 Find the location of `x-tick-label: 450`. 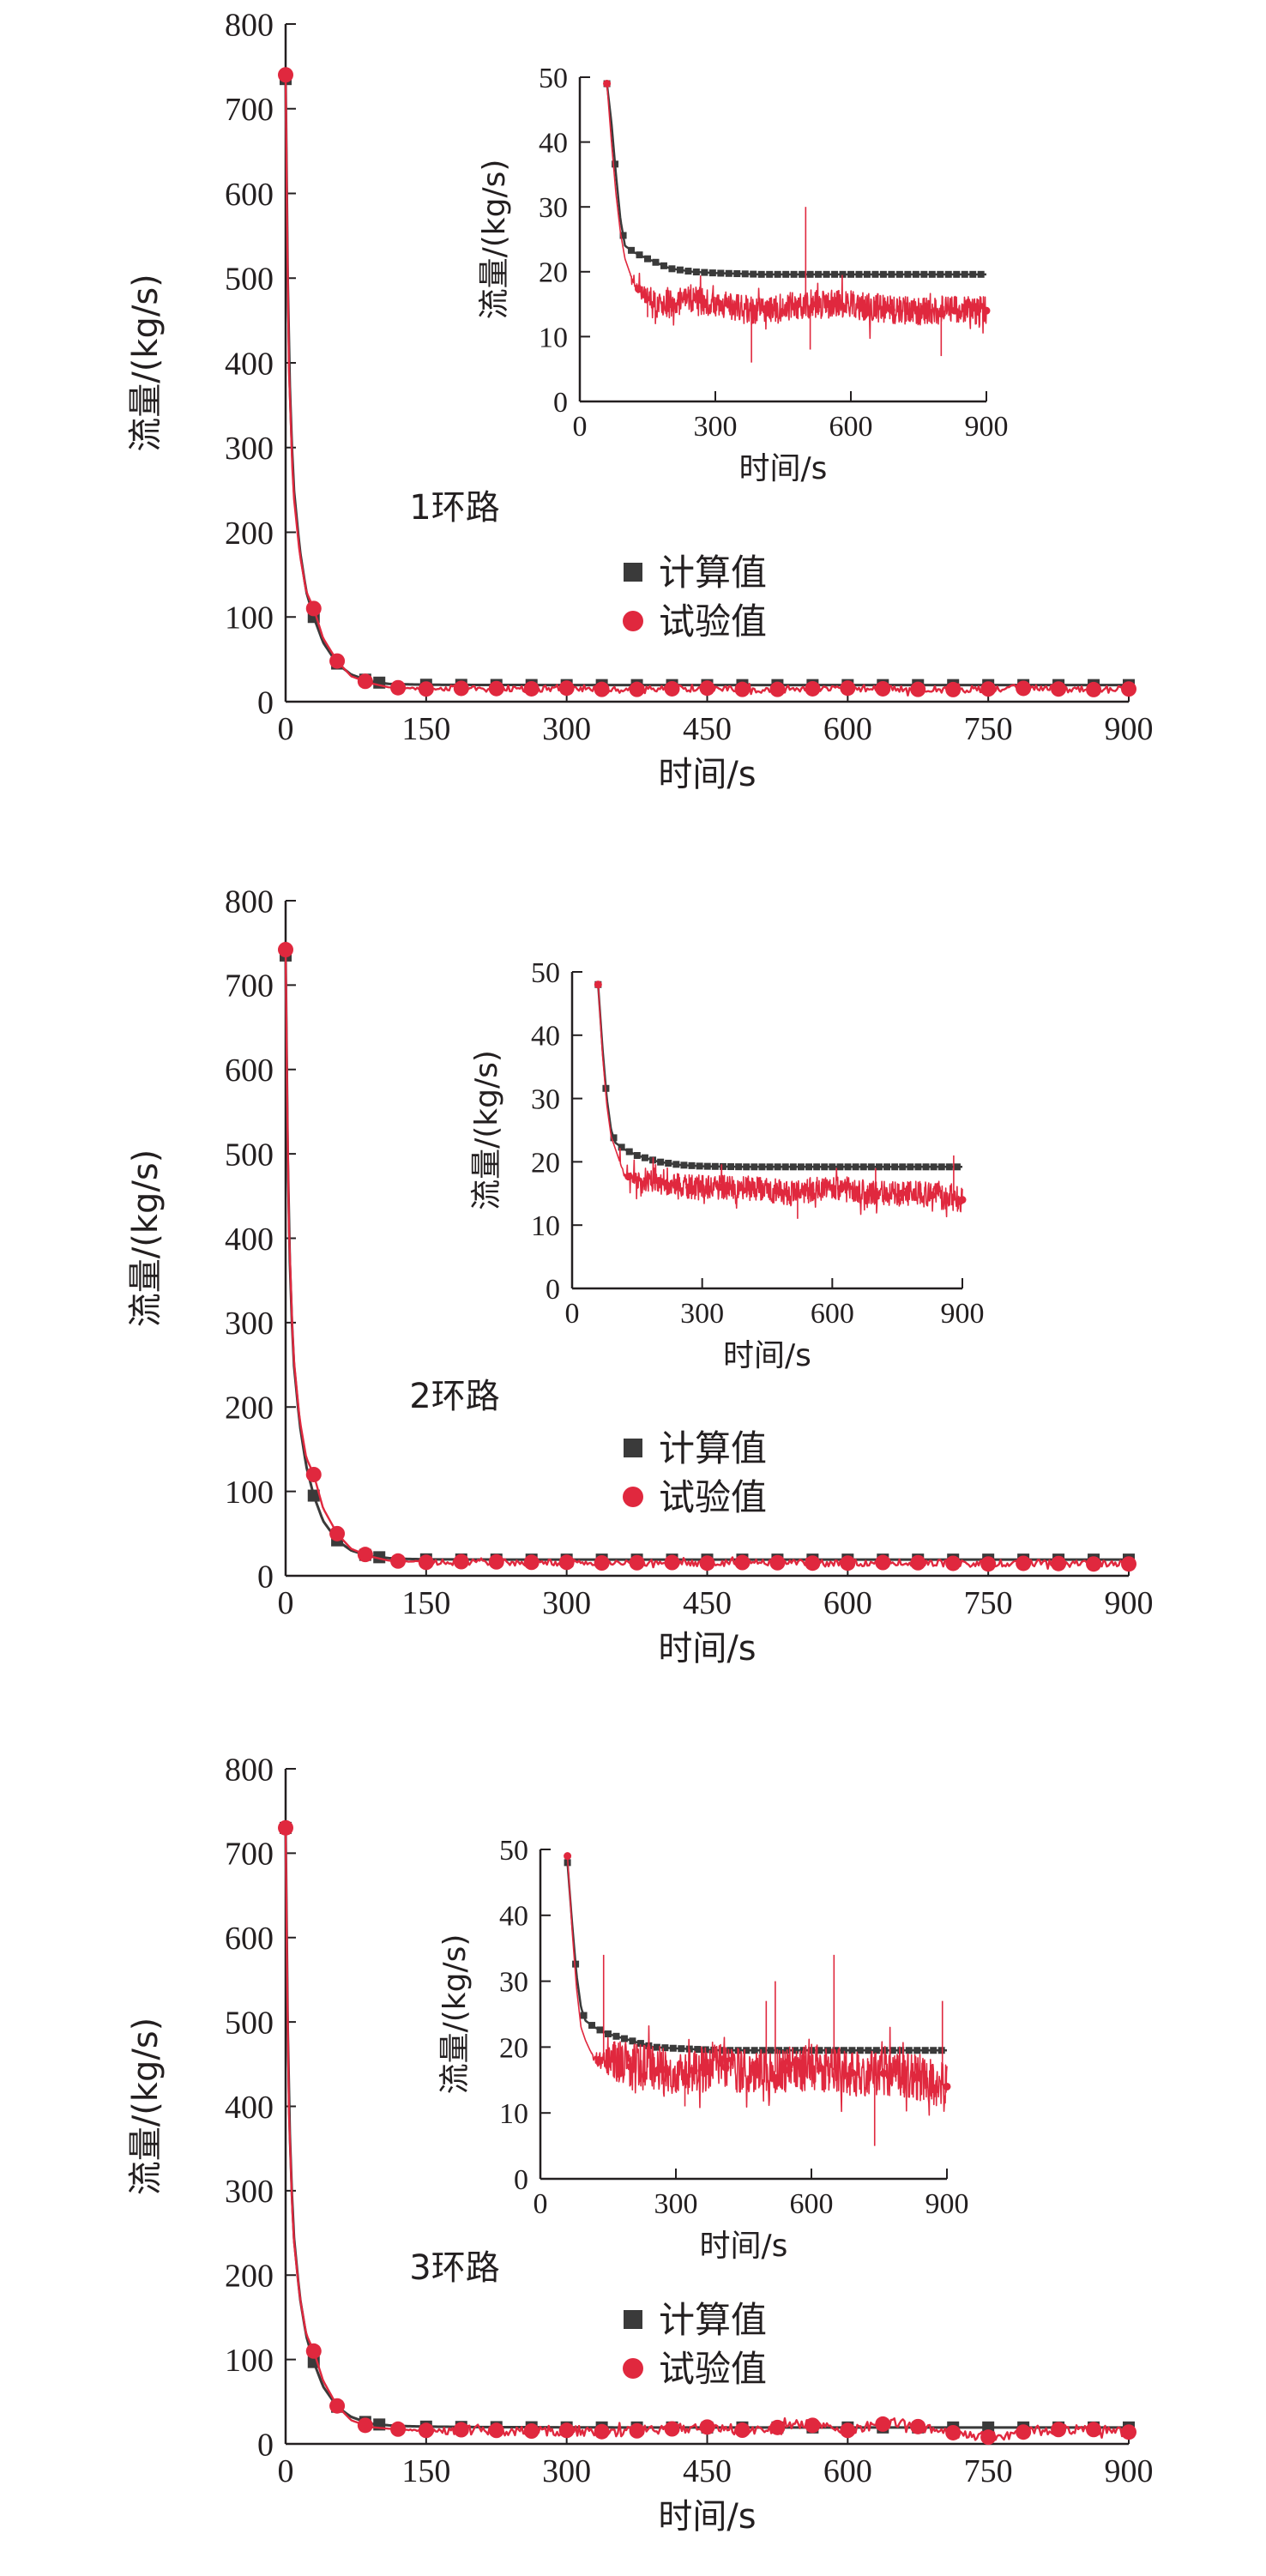

x-tick-label: 450 is located at coordinates (707, 729).